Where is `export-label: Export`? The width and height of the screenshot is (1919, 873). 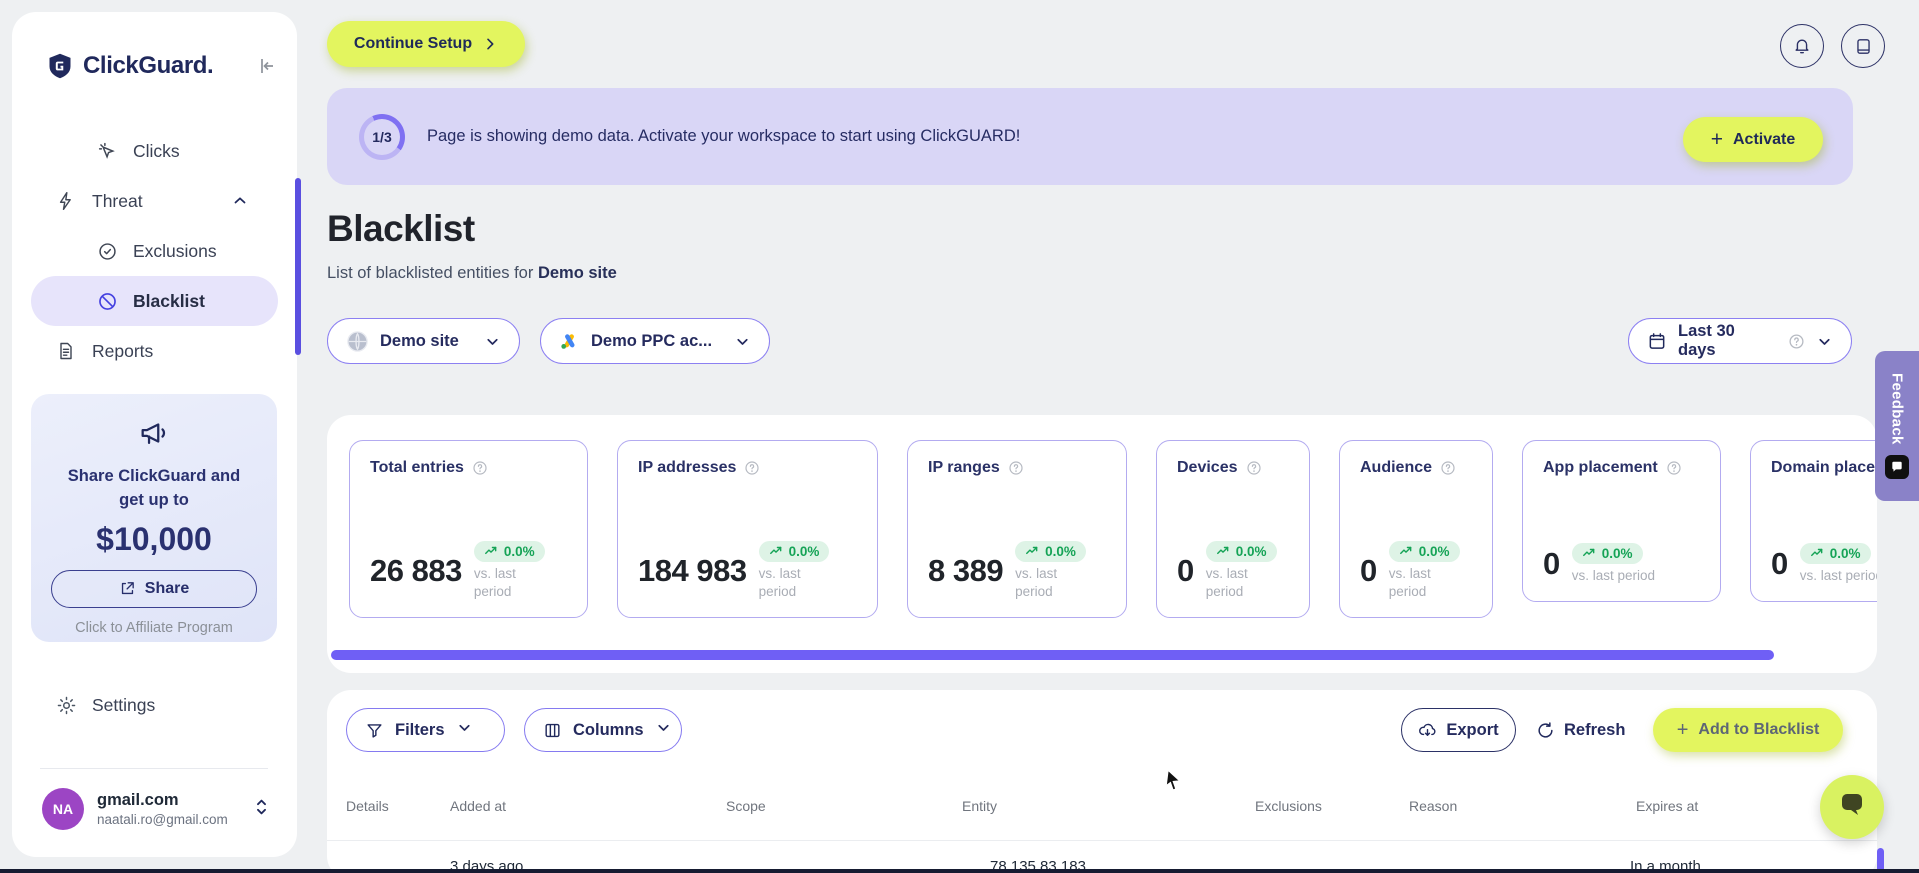 export-label: Export is located at coordinates (1472, 729).